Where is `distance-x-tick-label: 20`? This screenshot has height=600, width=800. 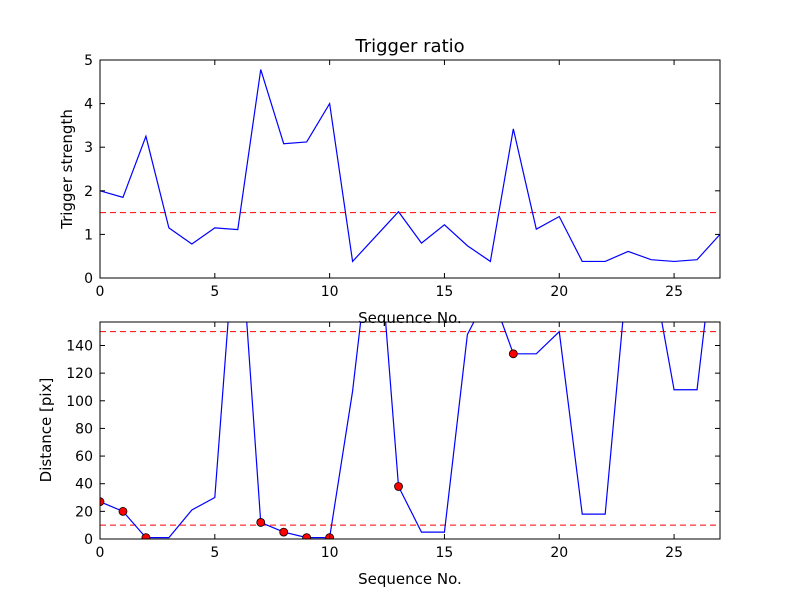
distance-x-tick-label: 20 is located at coordinates (559, 553).